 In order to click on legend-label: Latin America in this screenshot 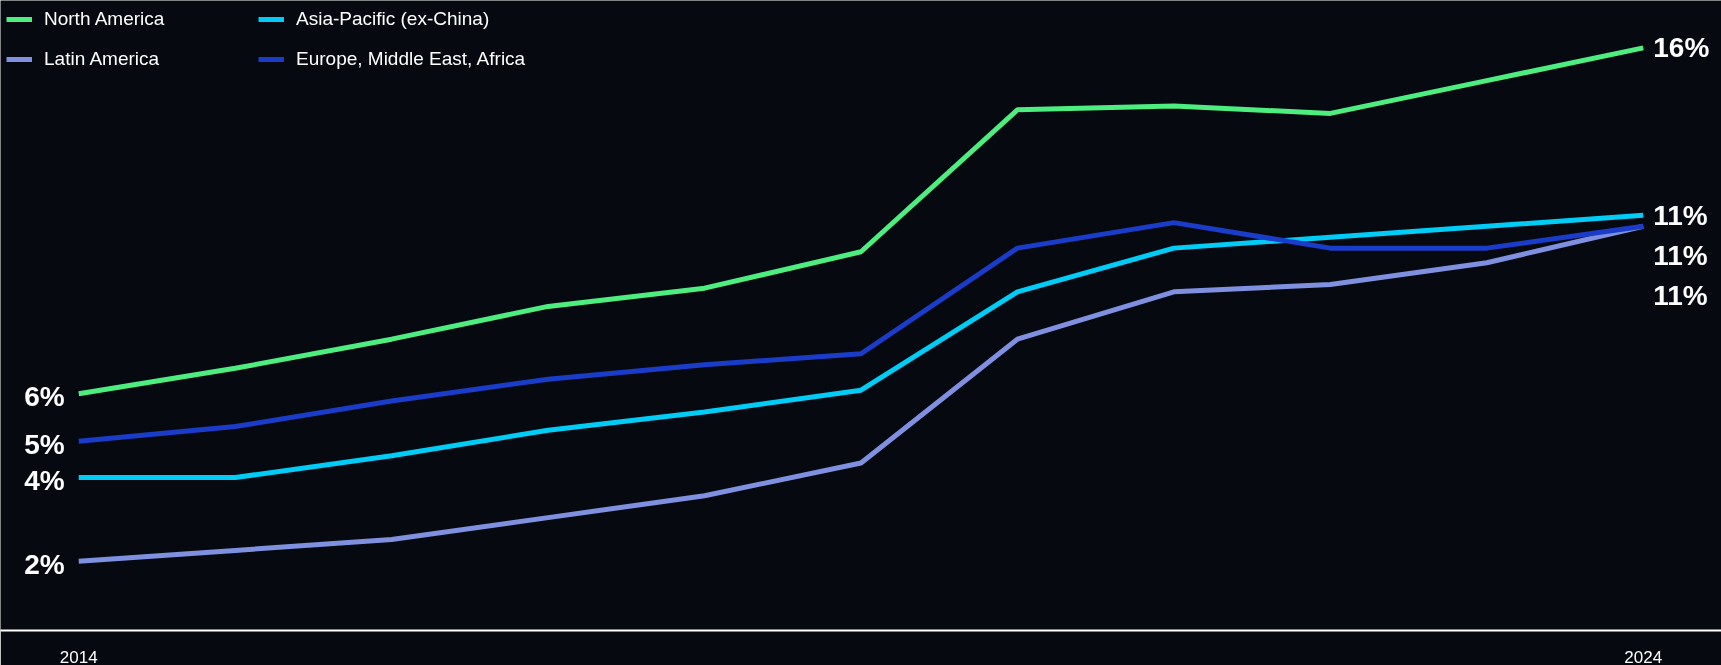, I will do `click(102, 59)`.